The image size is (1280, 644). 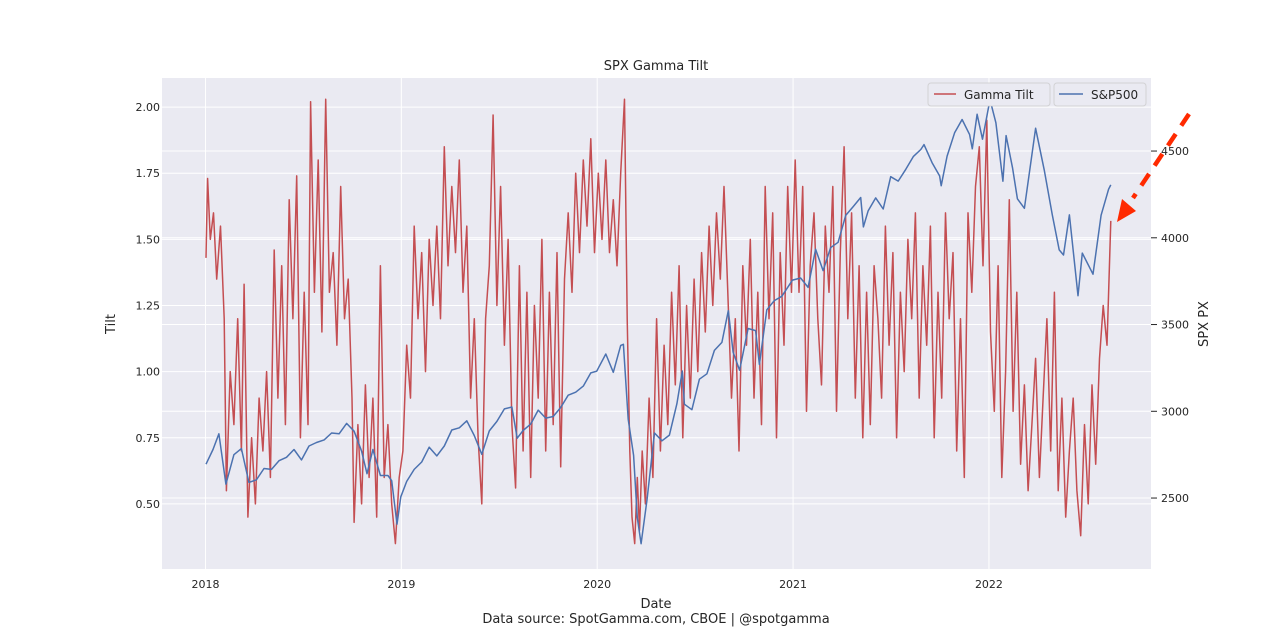 I want to click on y-right-tick-label: 4000, so click(x=1175, y=238).